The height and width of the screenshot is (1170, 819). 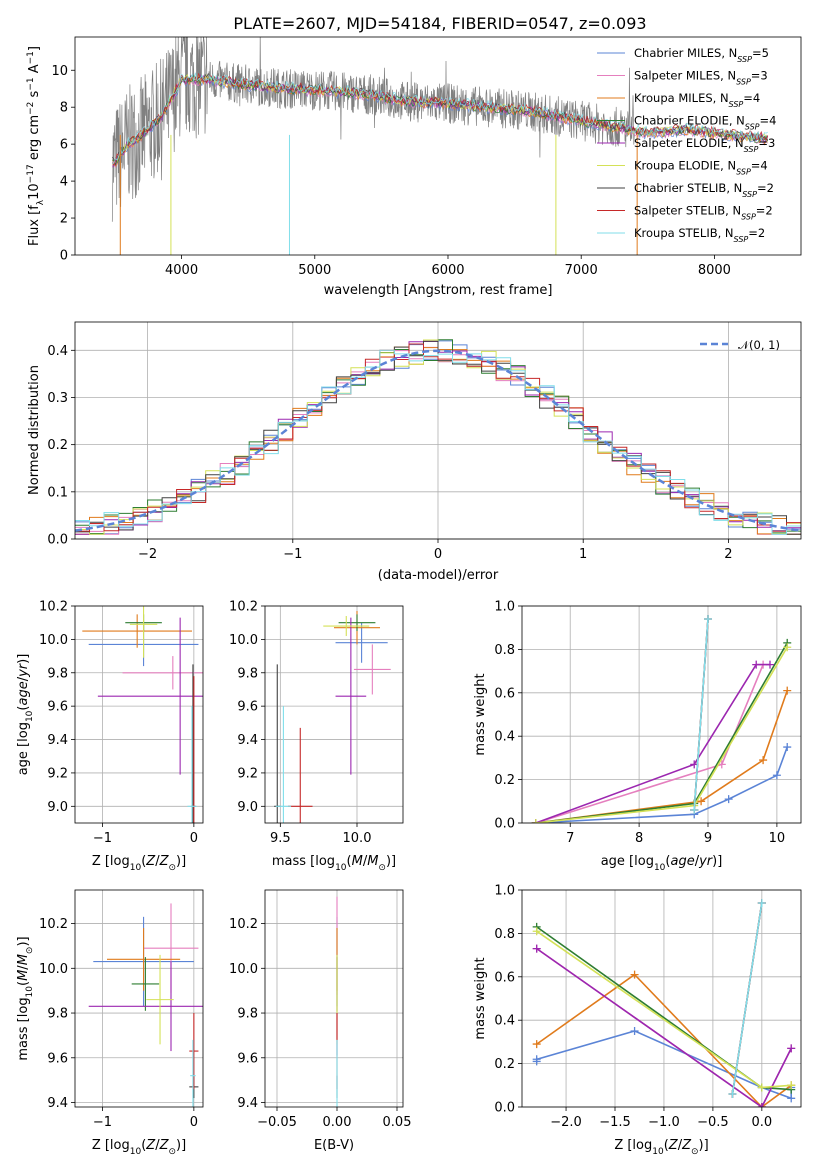 I want to click on normal-curve, so click(x=438, y=440).